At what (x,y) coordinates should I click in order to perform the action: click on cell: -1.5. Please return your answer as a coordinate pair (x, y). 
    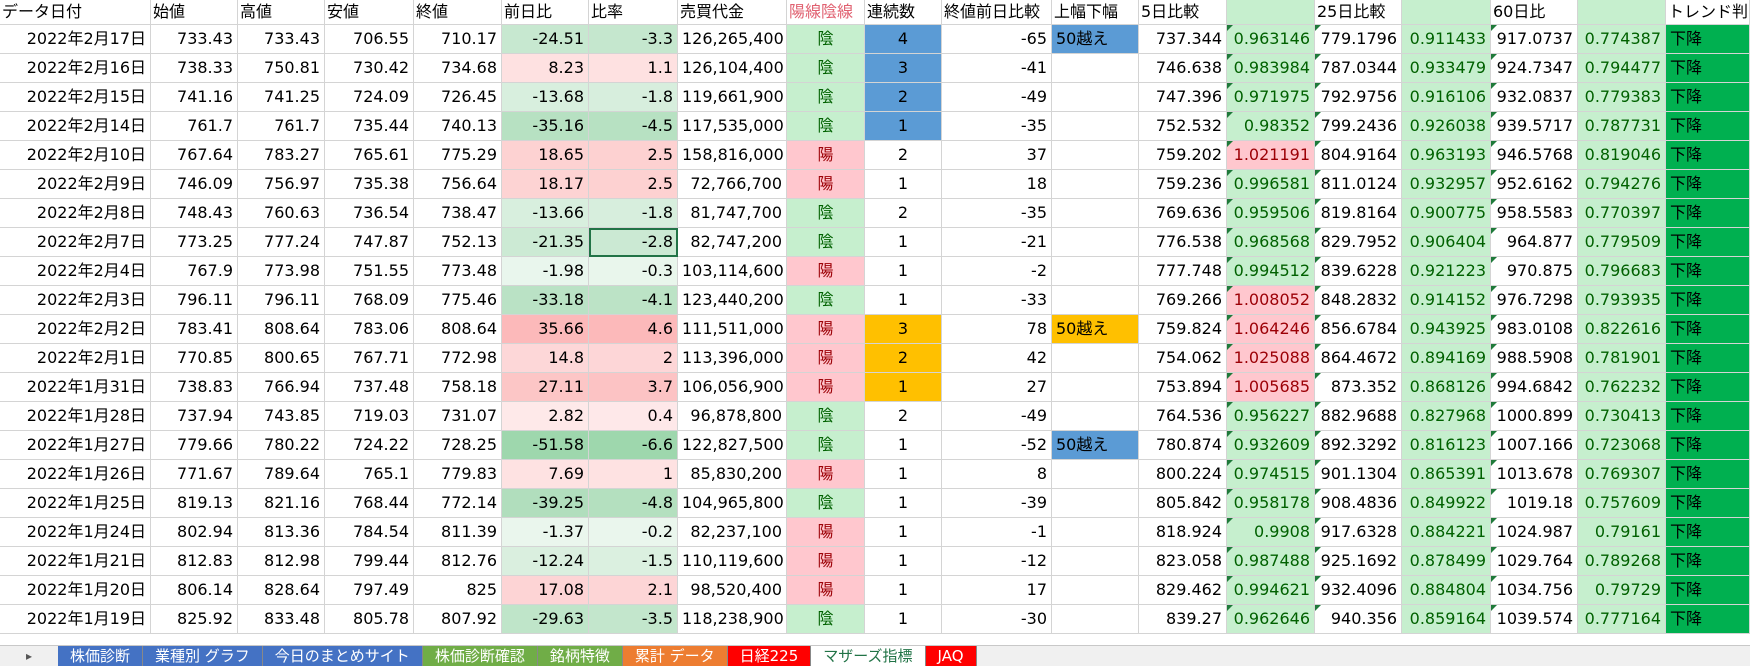
    Looking at the image, I should click on (633, 561).